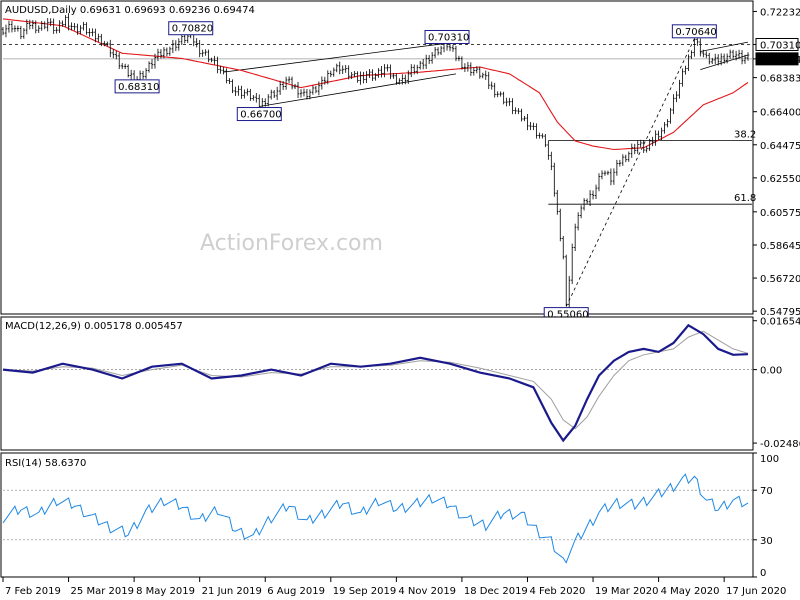 The image size is (800, 600). What do you see at coordinates (745, 134) in the screenshot?
I see `fib-label: 38.2` at bounding box center [745, 134].